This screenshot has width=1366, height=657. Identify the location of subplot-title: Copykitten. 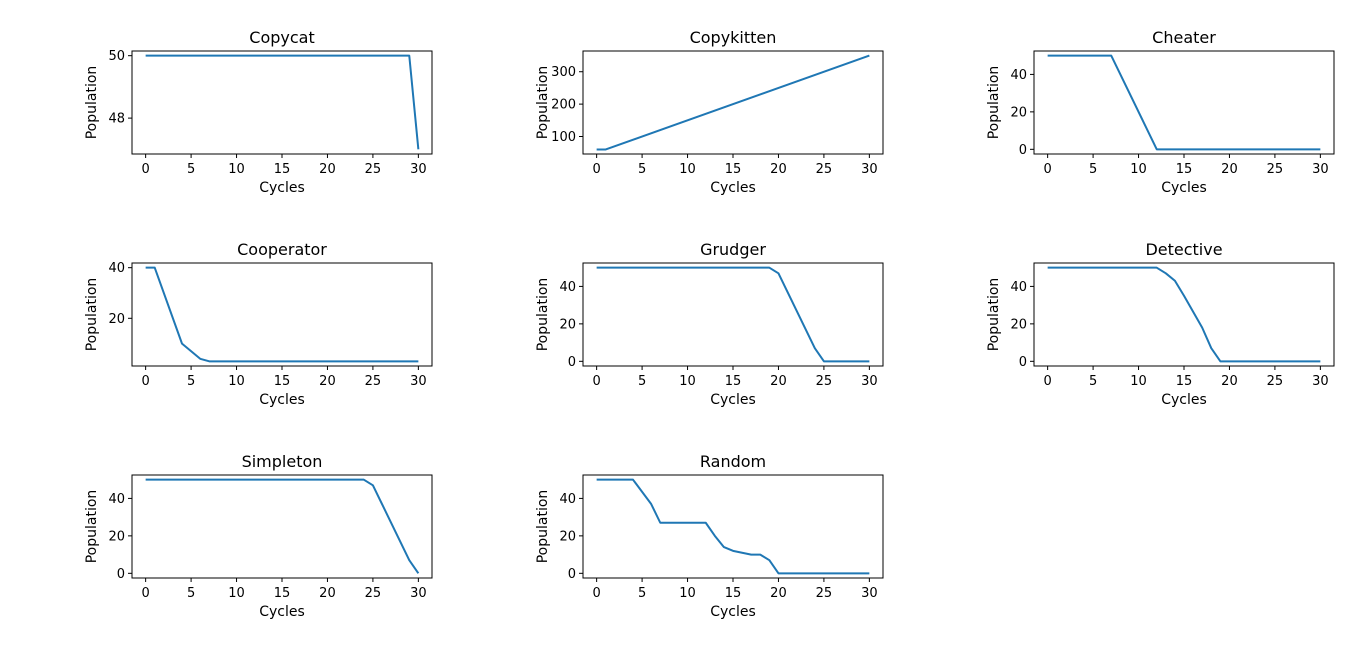
(733, 37).